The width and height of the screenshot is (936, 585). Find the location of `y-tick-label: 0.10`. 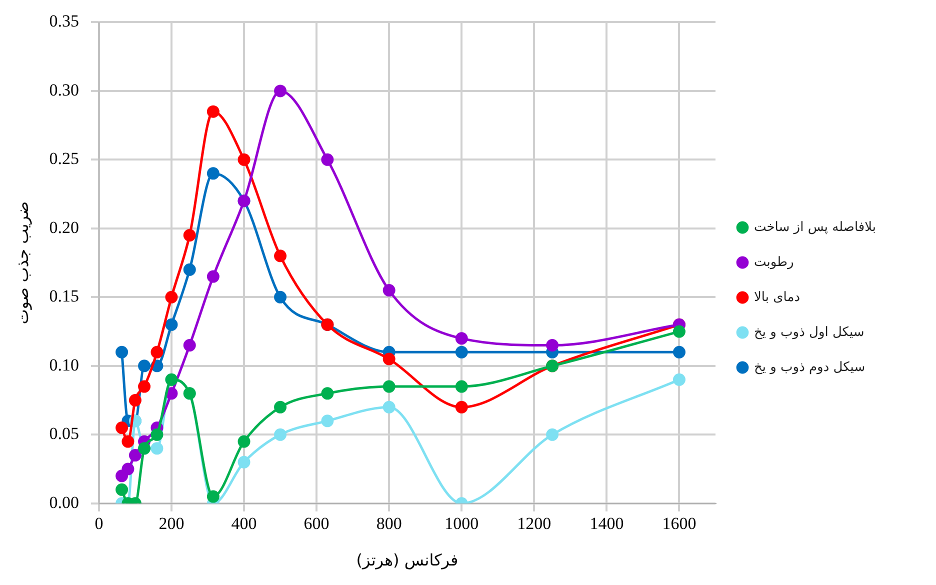

y-tick-label: 0.10 is located at coordinates (64, 364).